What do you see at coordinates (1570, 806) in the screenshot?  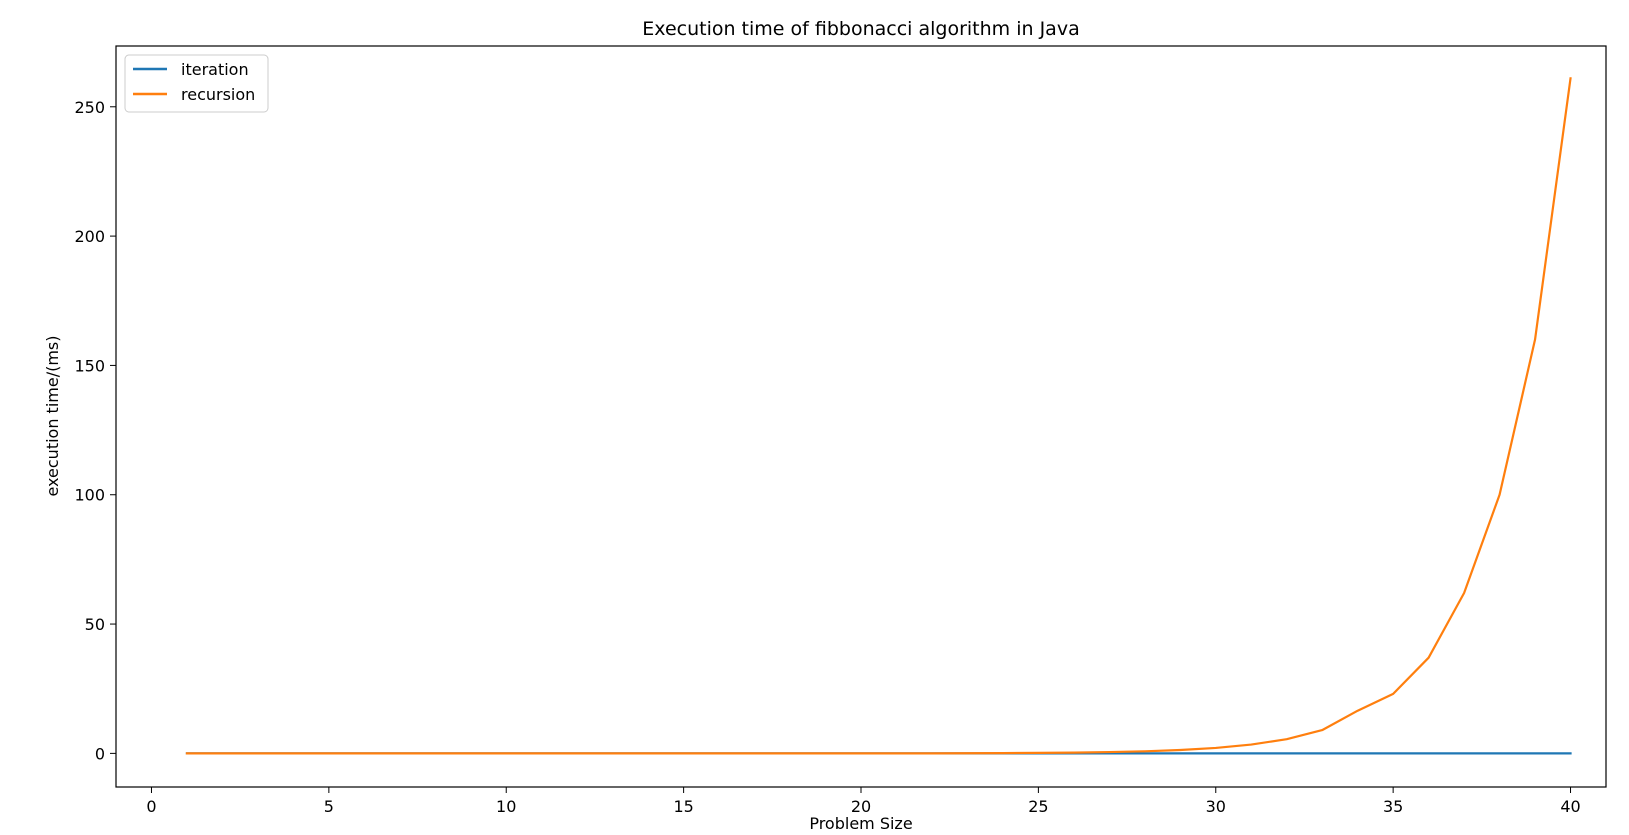 I see `x-tick-label: 40` at bounding box center [1570, 806].